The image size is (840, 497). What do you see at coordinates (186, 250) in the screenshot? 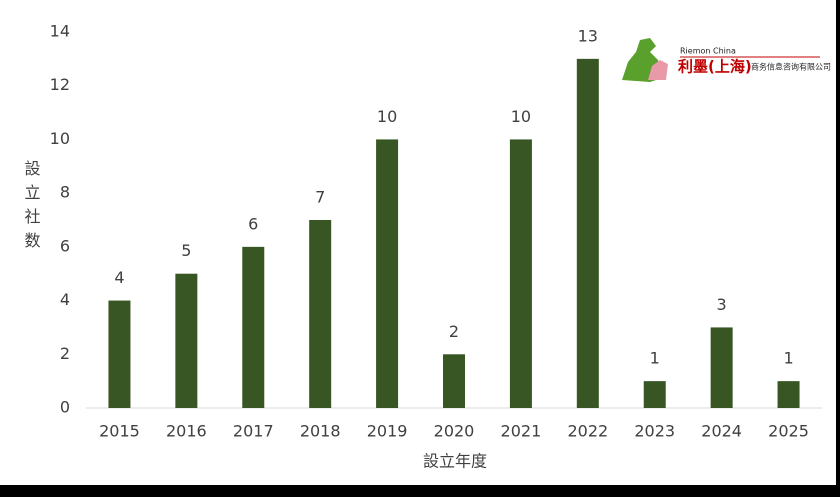
I see `data-label: 5` at bounding box center [186, 250].